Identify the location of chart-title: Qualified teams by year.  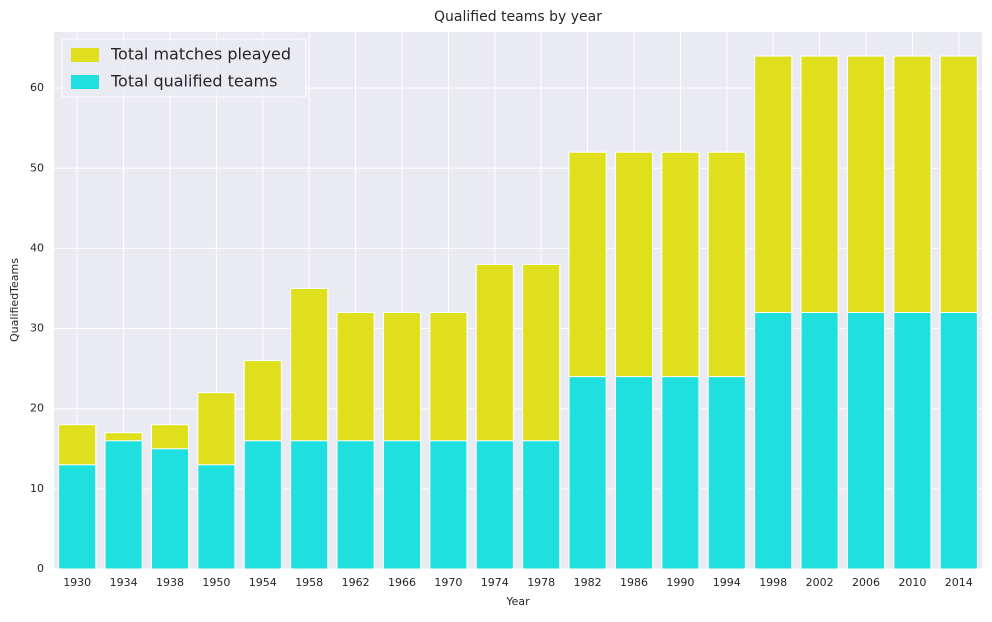
(518, 17).